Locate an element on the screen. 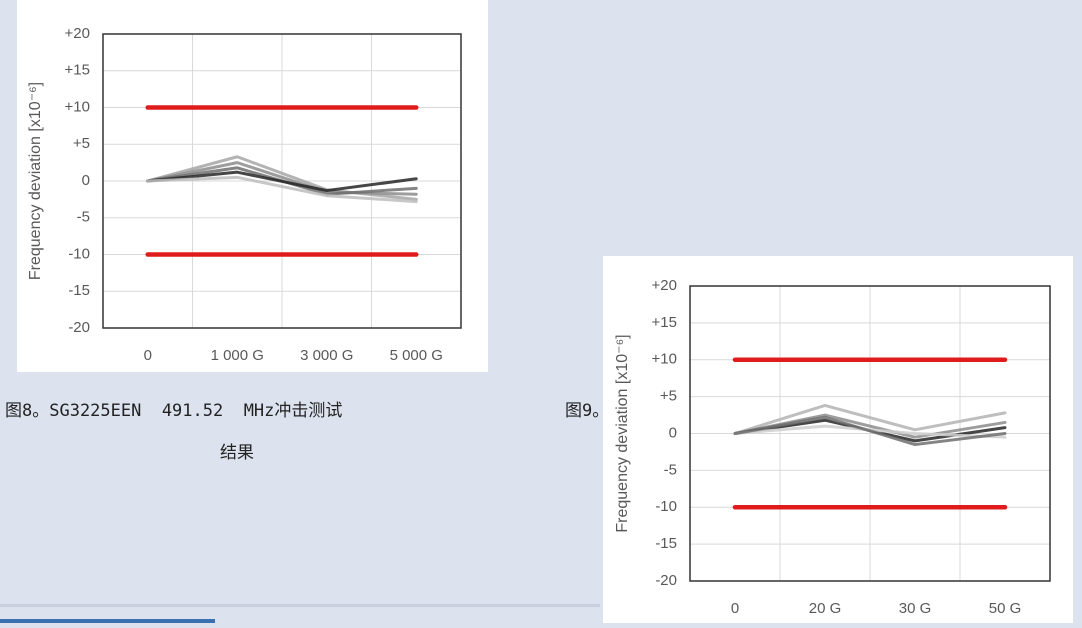  x-tick-label: 20 G is located at coordinates (825, 608).